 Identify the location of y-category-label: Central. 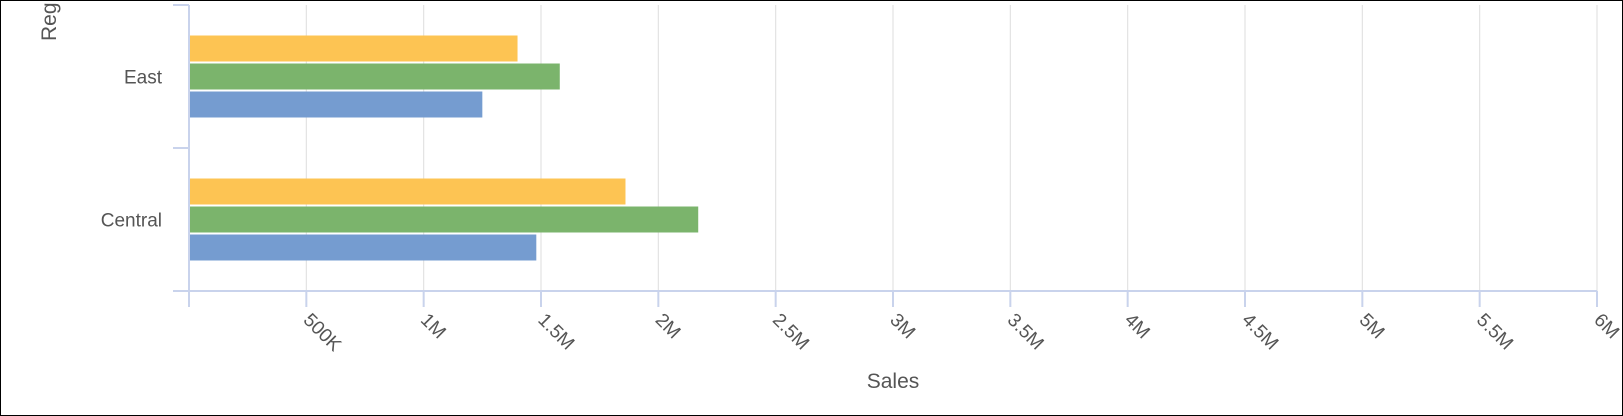
(131, 221).